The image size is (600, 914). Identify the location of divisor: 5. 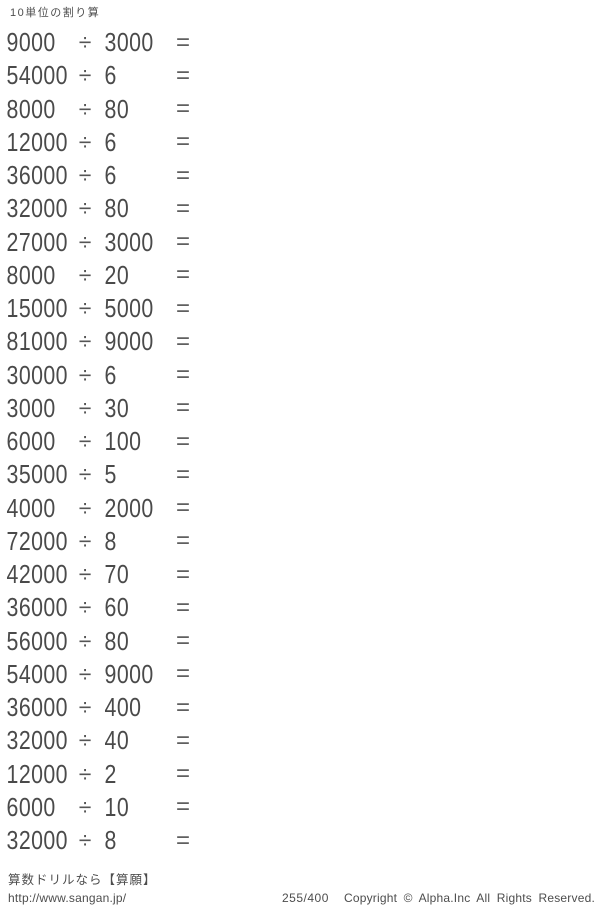
(110, 474).